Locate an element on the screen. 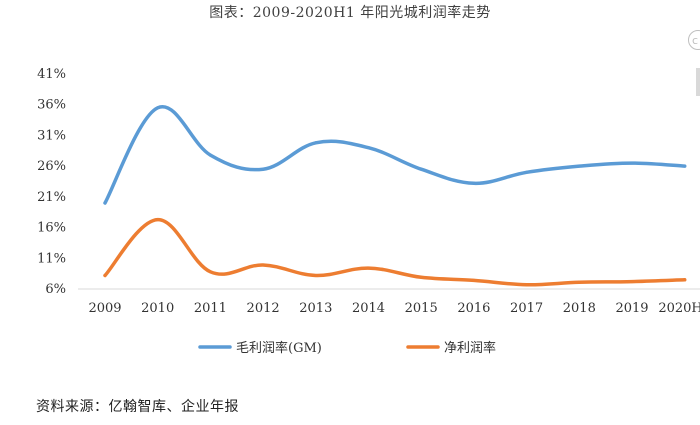 The height and width of the screenshot is (425, 700). legend: 毛利润率(GM) 净利润率 is located at coordinates (347, 348).